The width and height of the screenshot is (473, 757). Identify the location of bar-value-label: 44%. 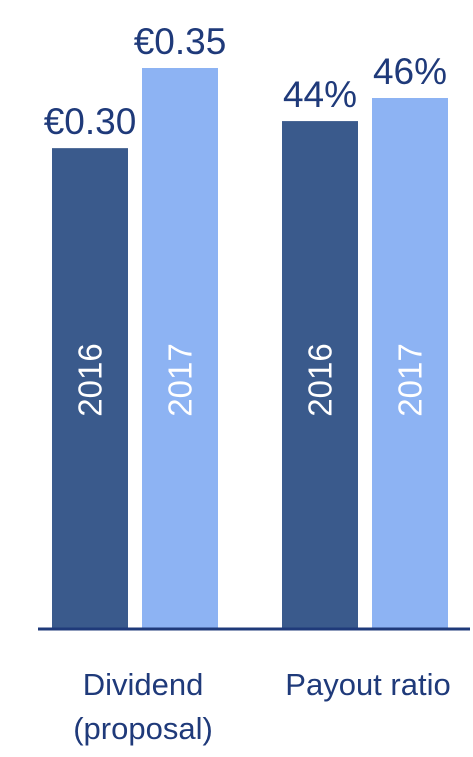
(320, 94).